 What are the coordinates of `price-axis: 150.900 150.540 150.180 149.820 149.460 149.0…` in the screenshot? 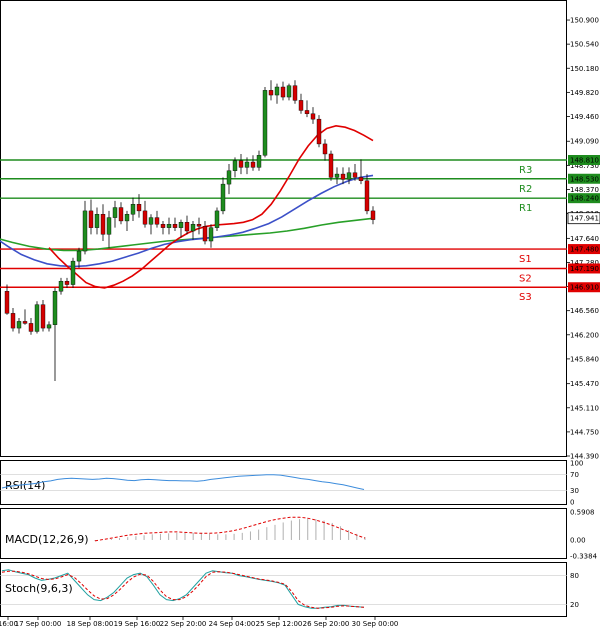 It's located at (583, 239).